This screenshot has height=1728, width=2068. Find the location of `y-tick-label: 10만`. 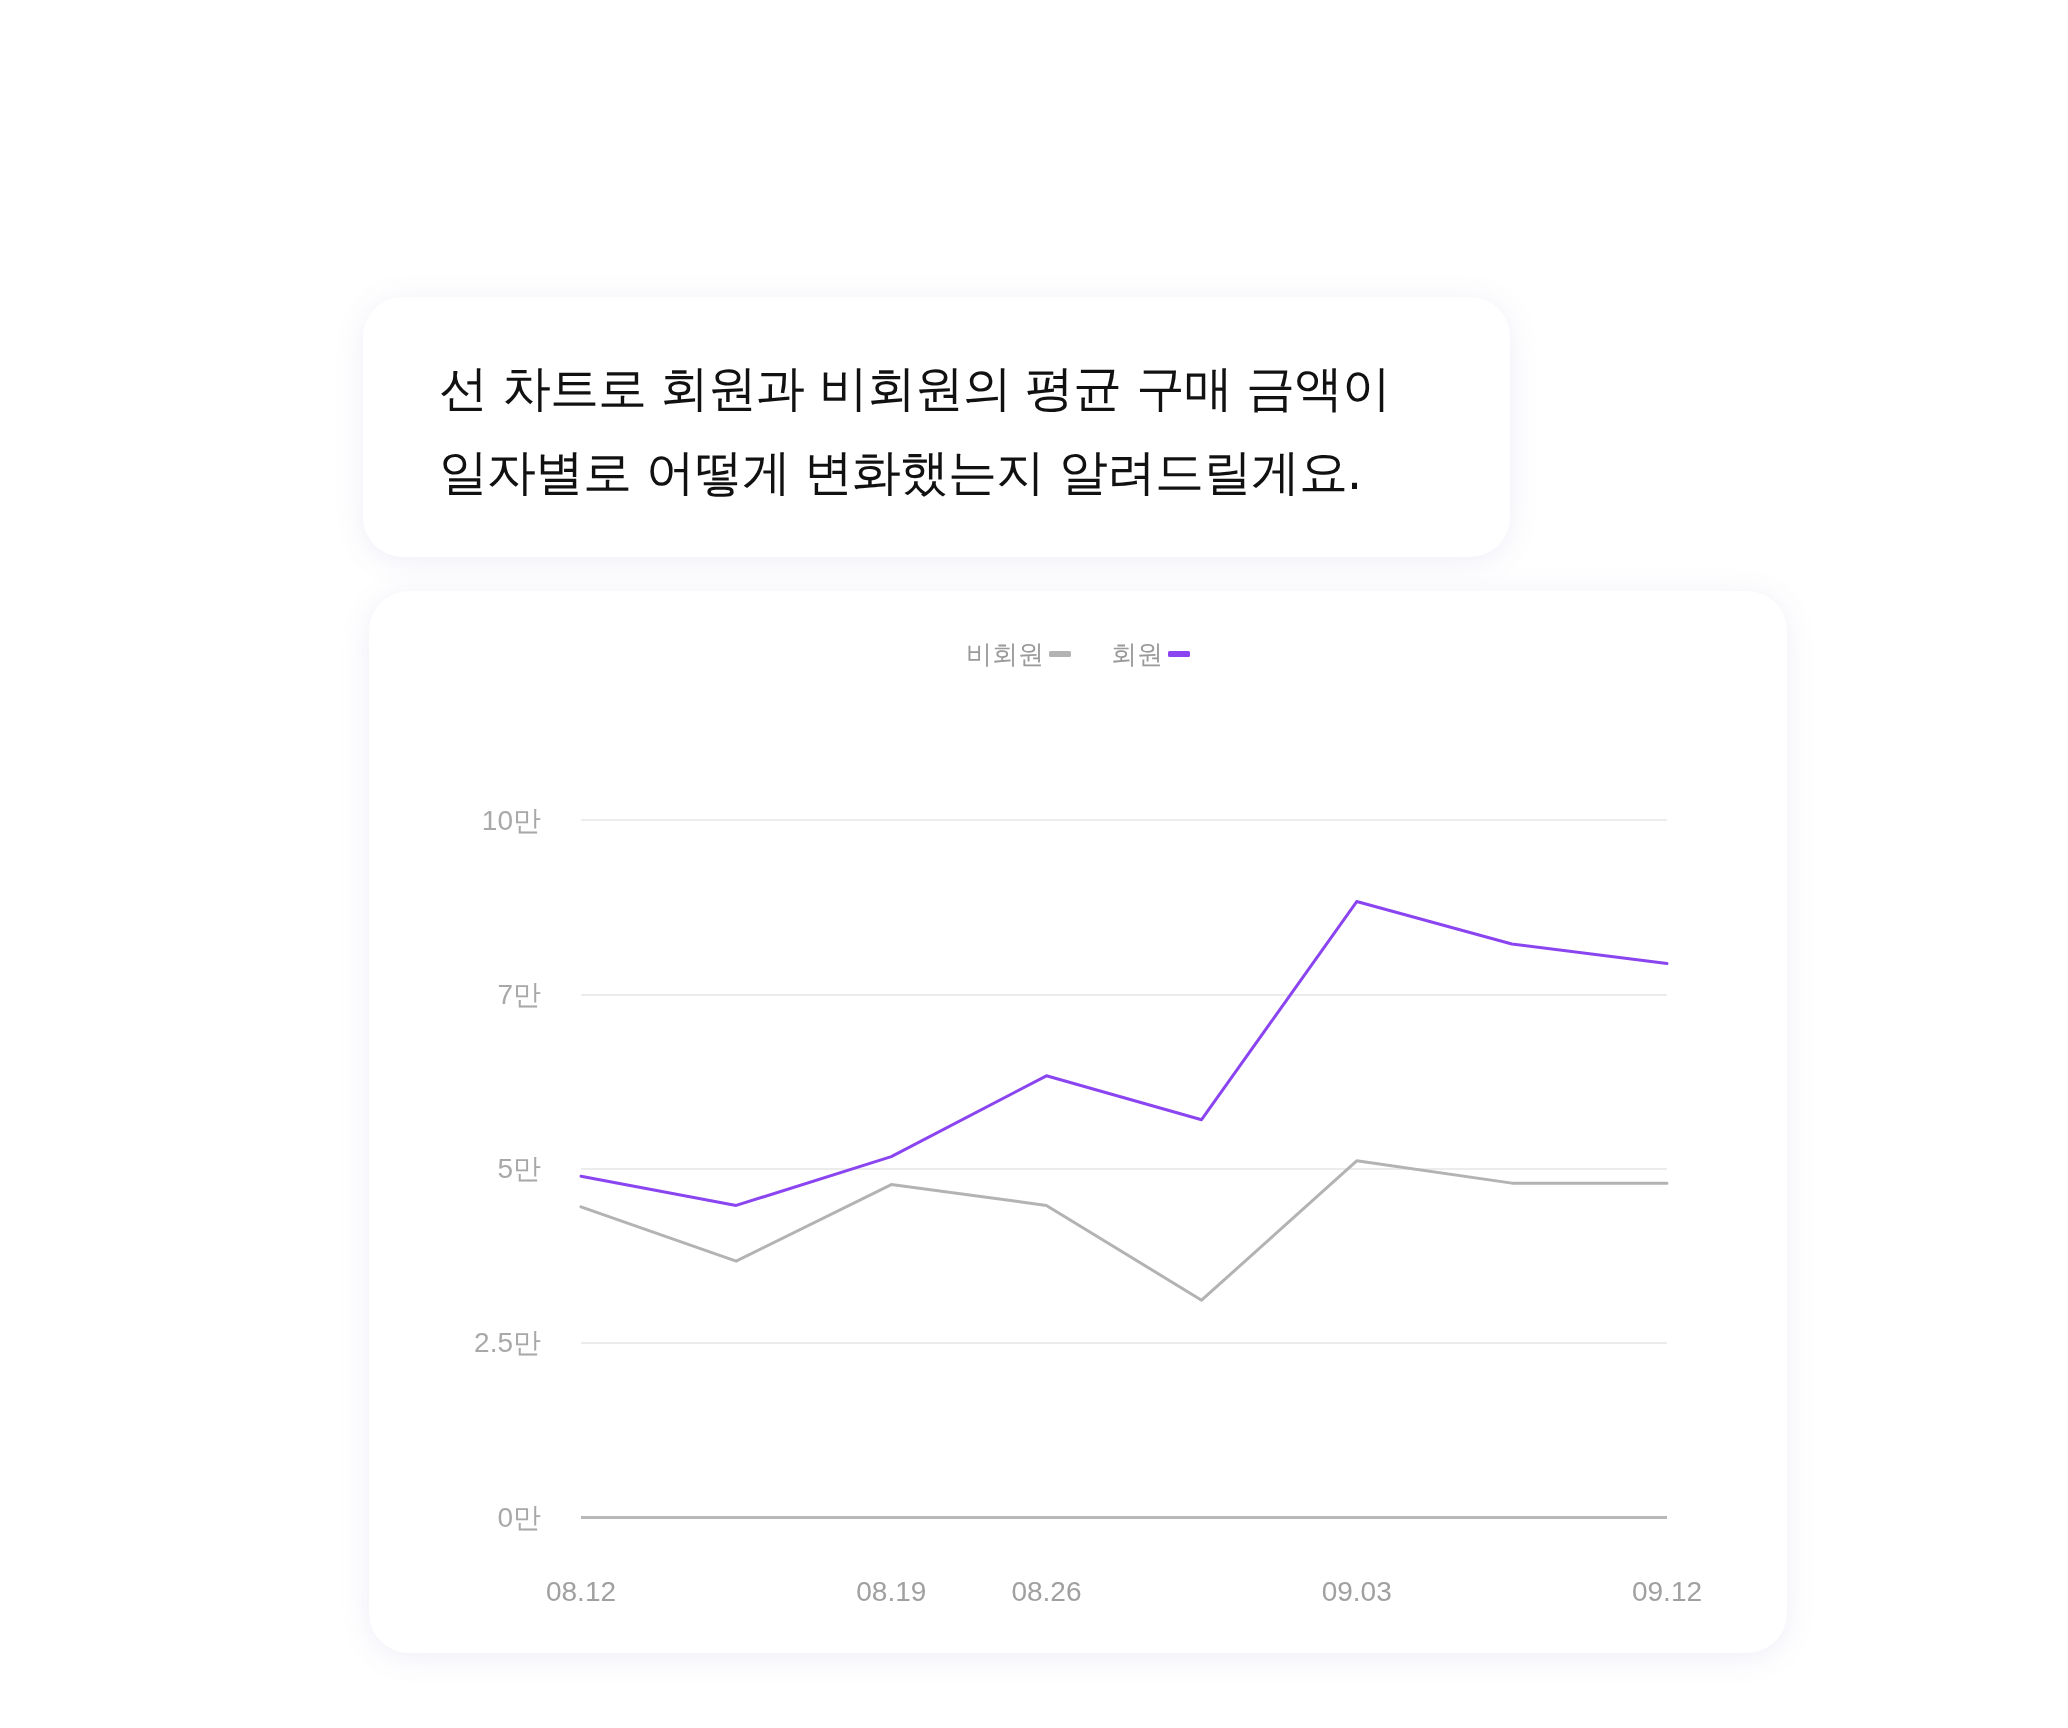

y-tick-label: 10만 is located at coordinates (511, 820).